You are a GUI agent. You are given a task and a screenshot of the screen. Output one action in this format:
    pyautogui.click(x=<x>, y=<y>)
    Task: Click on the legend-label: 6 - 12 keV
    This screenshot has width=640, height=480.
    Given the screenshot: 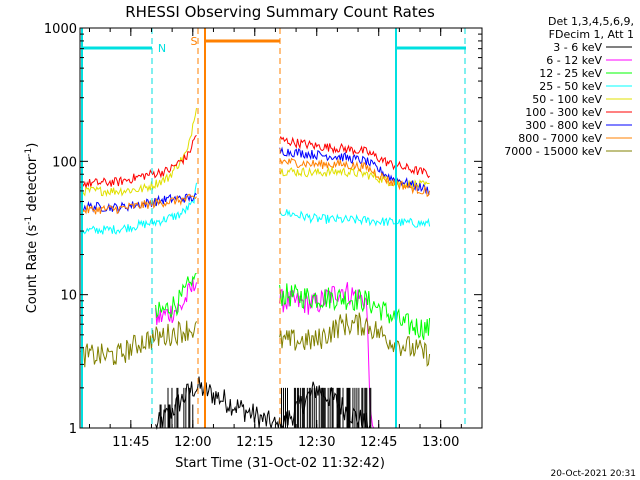 What is the action you would take?
    pyautogui.click(x=574, y=60)
    